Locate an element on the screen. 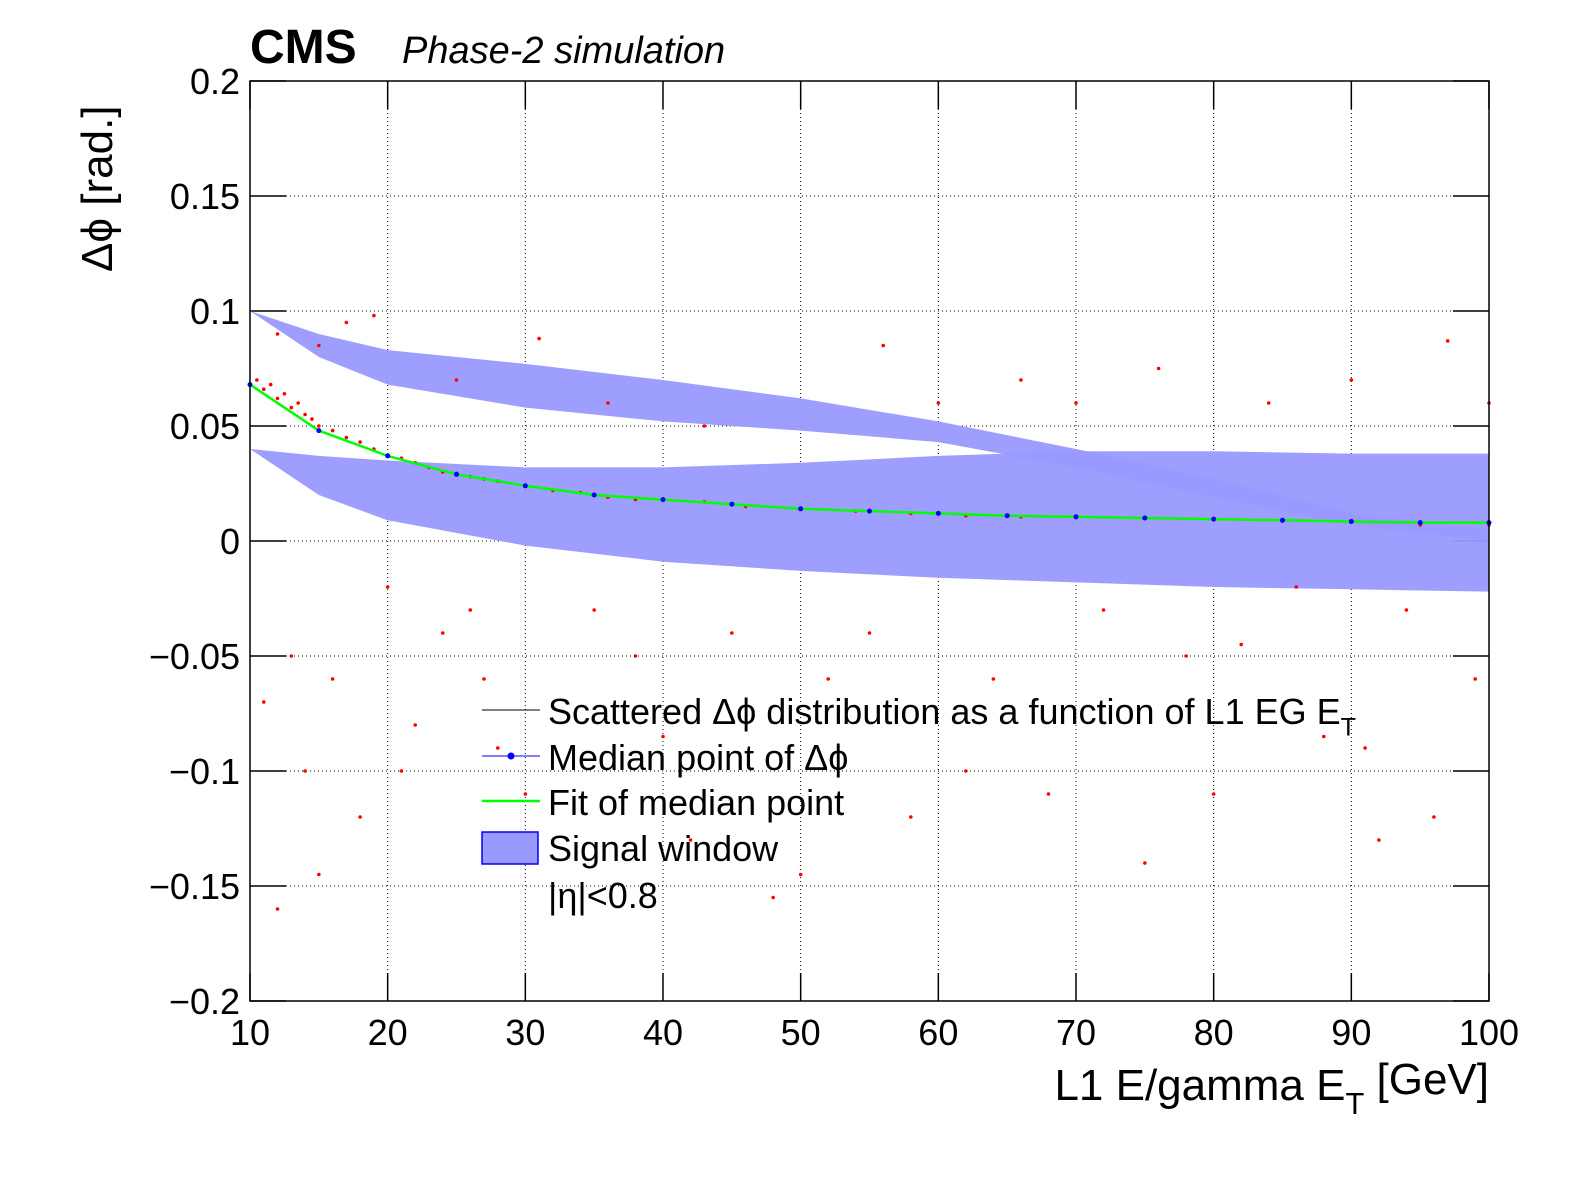 Image resolution: width=1596 pixels, height=1177 pixels. annotation: |η|<0.8 is located at coordinates (603, 895).